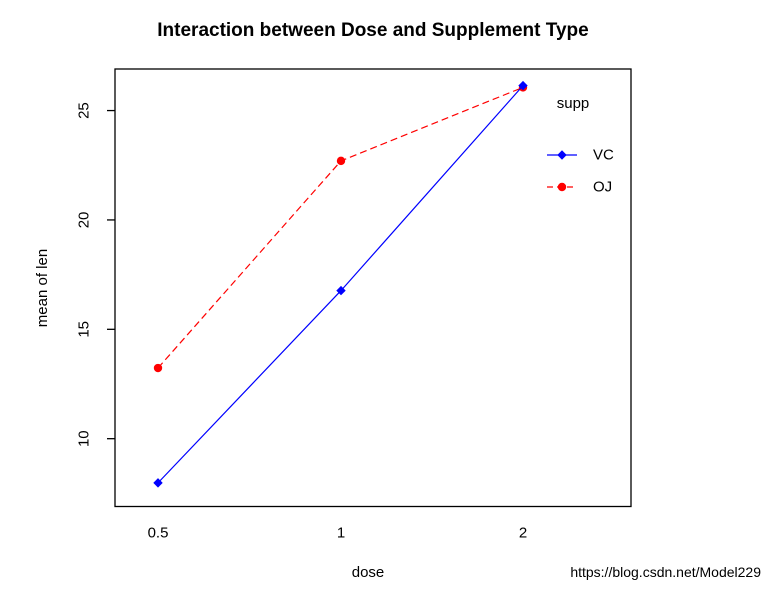 The width and height of the screenshot is (774, 590). I want to click on x-axis: 0.5 1 2, so click(338, 533).